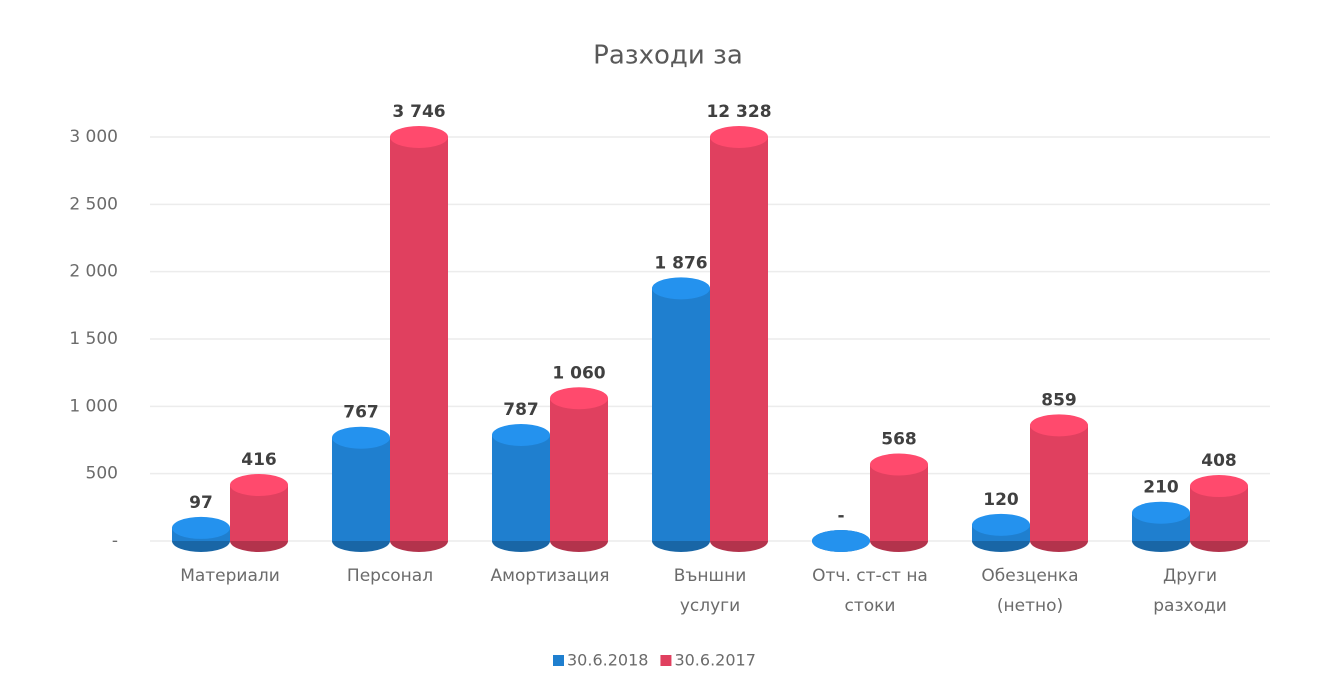 Image resolution: width=1337 pixels, height=673 pixels. What do you see at coordinates (840, 516) in the screenshot?
I see `value-label: -` at bounding box center [840, 516].